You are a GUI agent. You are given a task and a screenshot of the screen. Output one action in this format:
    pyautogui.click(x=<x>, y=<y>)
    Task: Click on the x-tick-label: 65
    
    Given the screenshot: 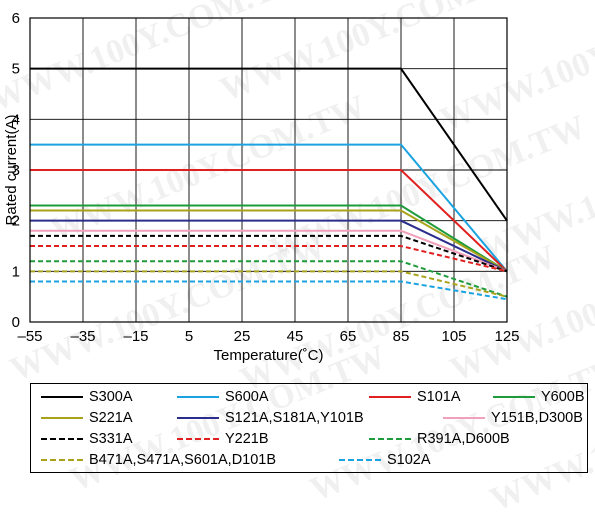 What is the action you would take?
    pyautogui.click(x=348, y=336)
    